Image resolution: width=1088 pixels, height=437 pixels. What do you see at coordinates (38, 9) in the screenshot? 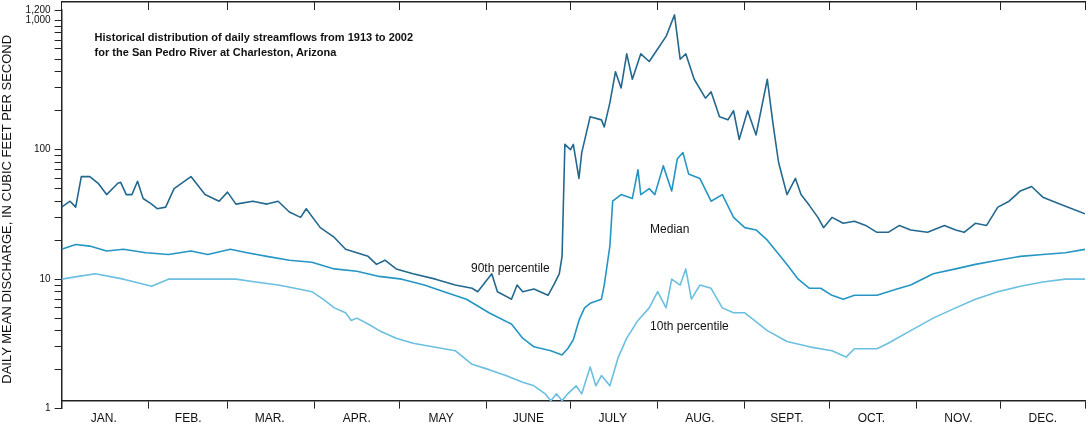
I see `y-tick-label: 1,200` at bounding box center [38, 9].